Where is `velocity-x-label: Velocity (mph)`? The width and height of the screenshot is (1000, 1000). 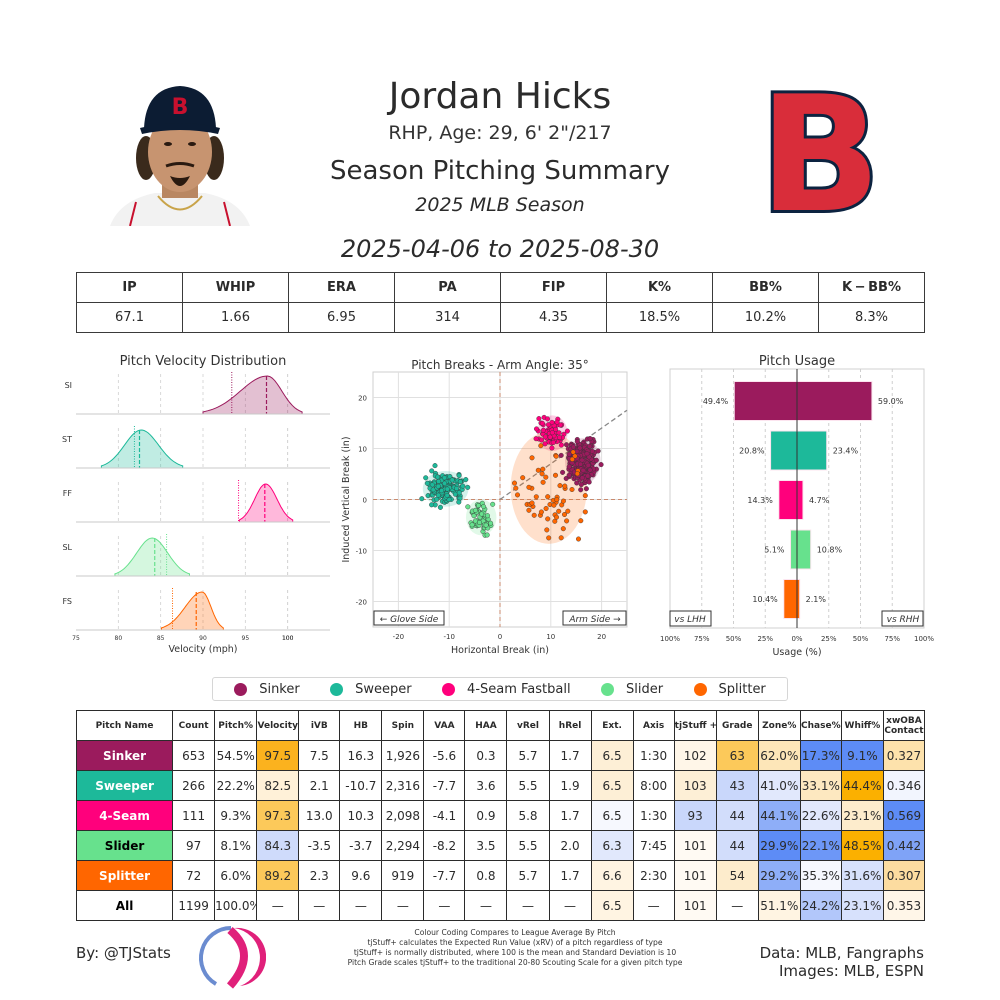 velocity-x-label: Velocity (mph) is located at coordinates (202, 649).